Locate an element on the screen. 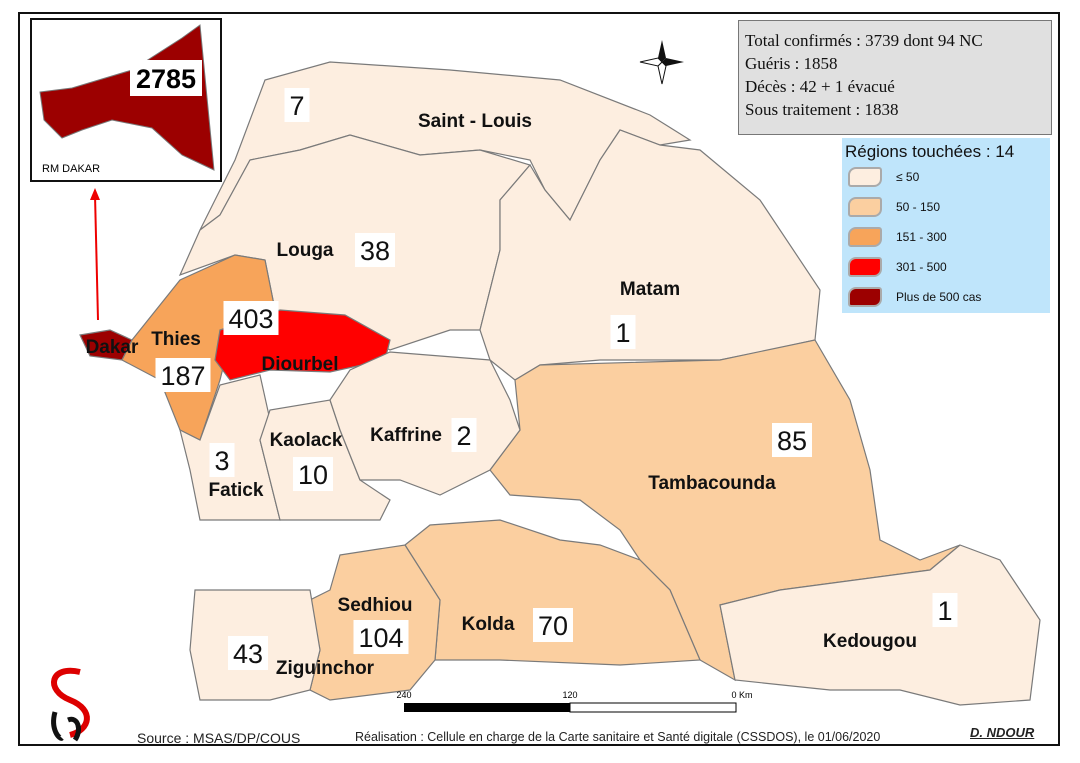 The height and width of the screenshot is (763, 1080). region-value: 403 is located at coordinates (250, 319).